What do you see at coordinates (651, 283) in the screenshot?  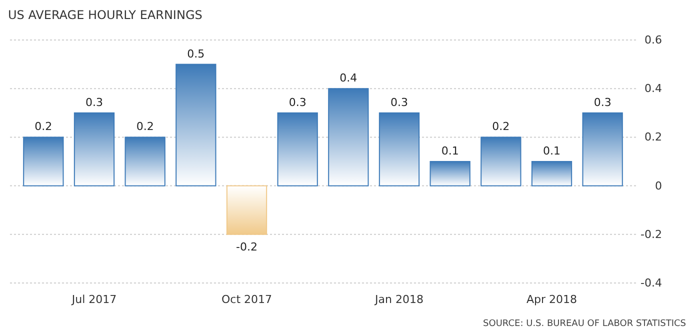 I see `y-tick-label: -0.4` at bounding box center [651, 283].